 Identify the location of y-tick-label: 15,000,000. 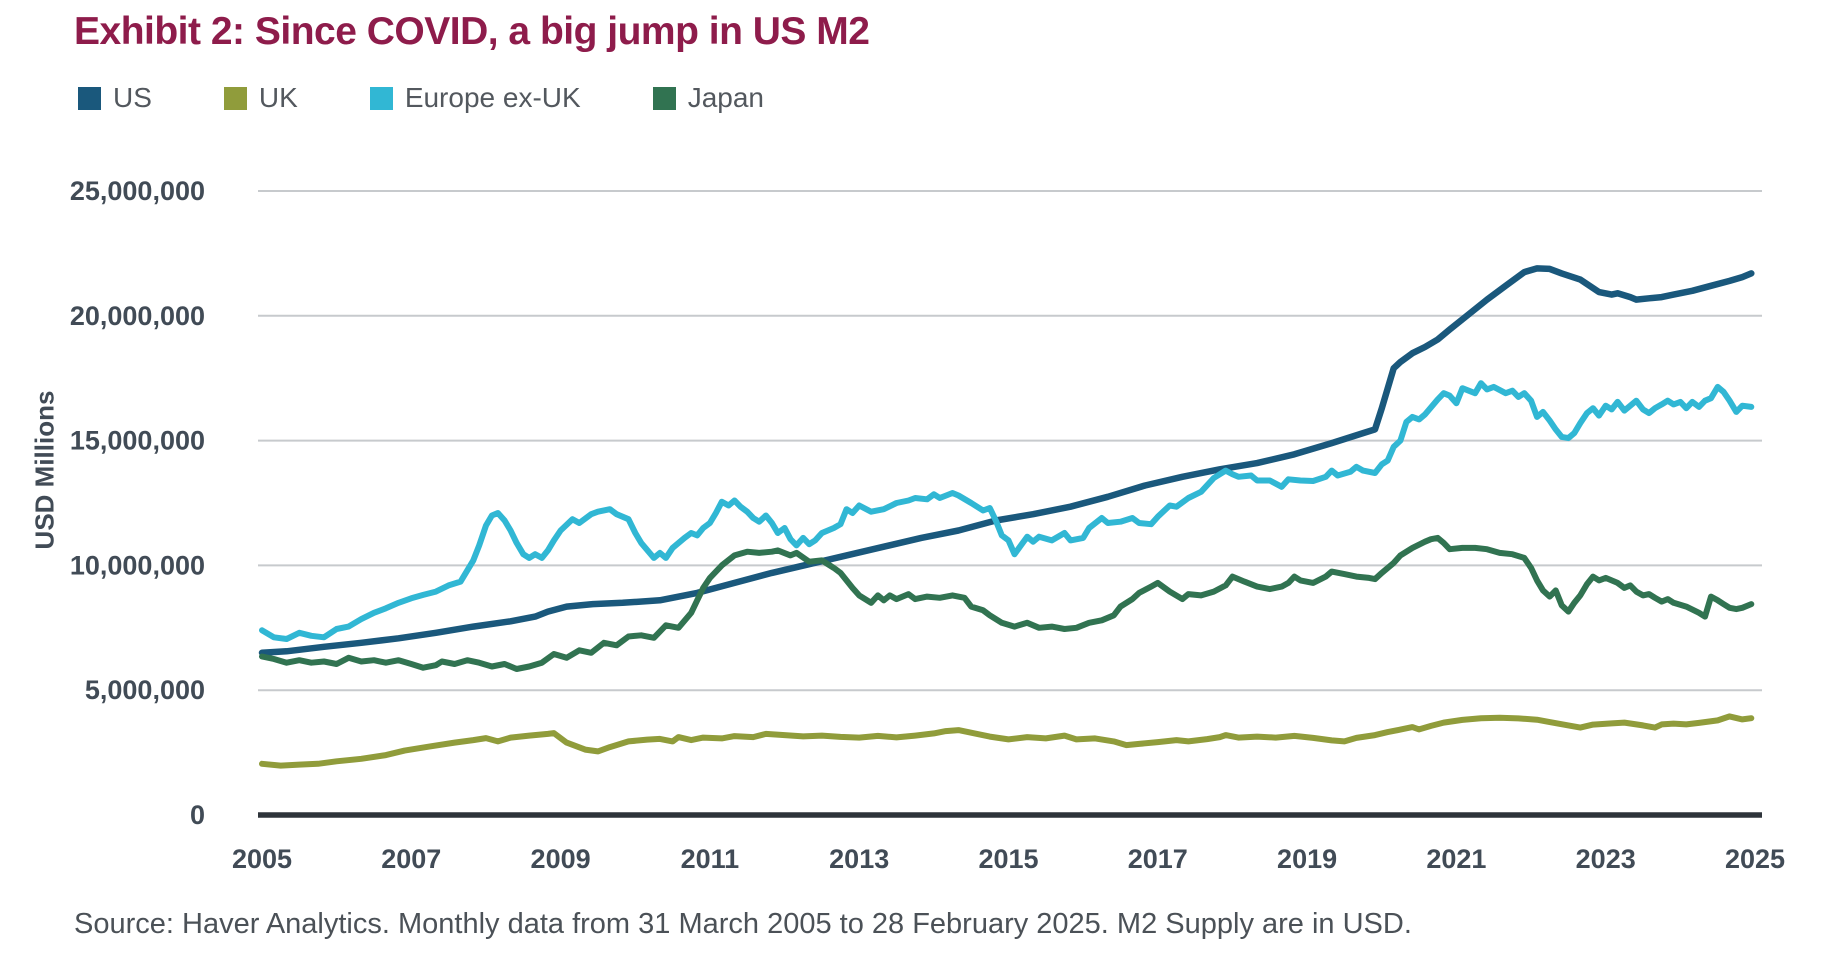
(137, 441).